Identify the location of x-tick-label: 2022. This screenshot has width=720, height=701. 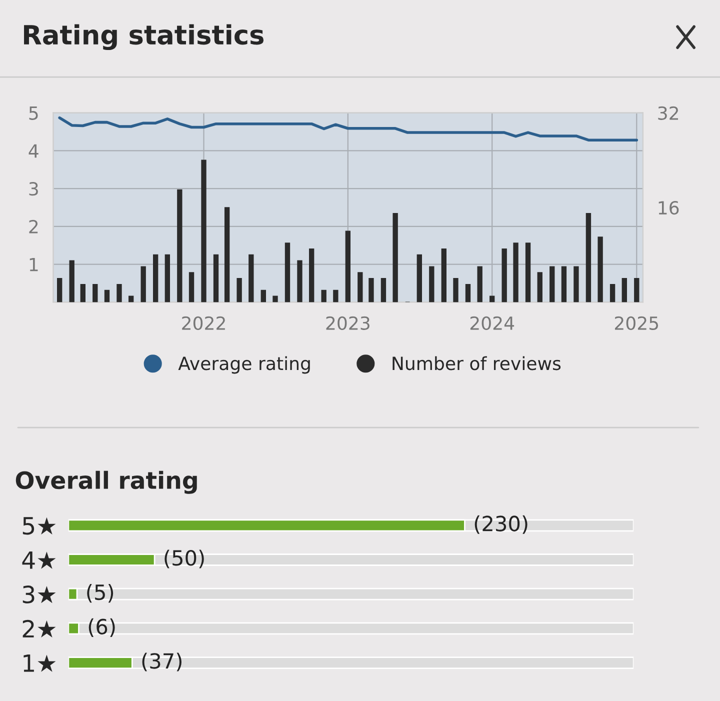
(203, 323).